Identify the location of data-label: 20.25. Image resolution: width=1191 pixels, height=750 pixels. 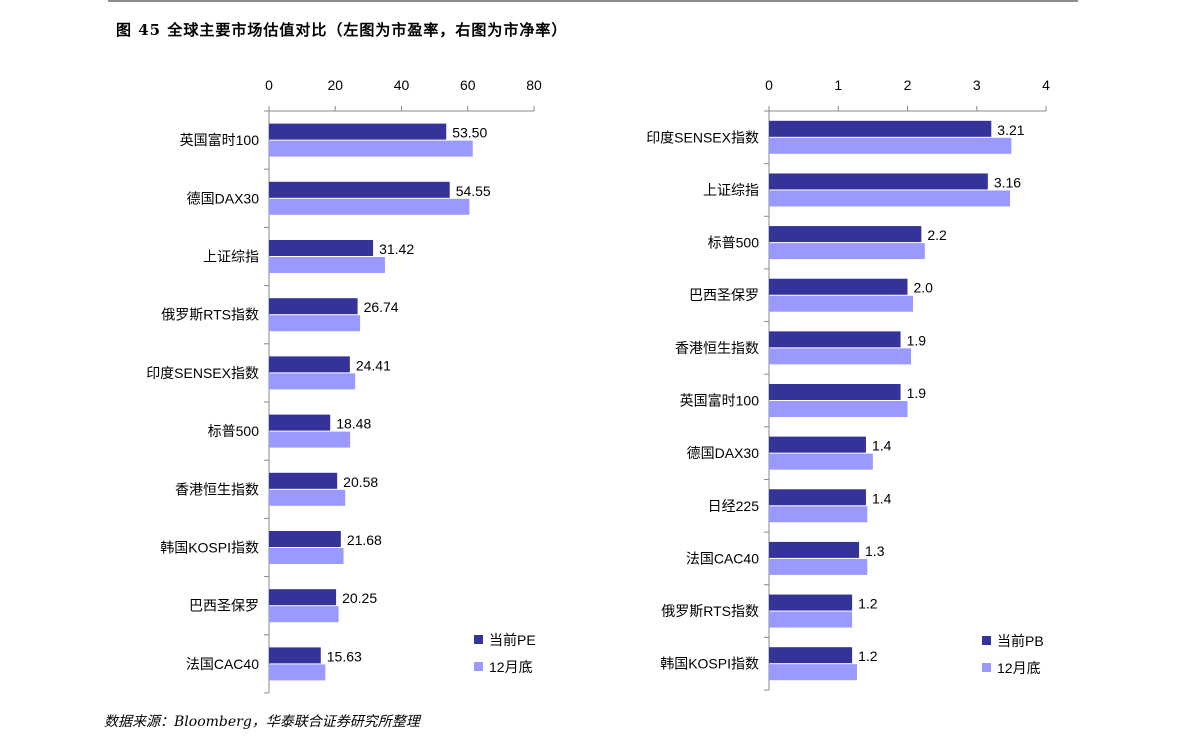
(359, 598).